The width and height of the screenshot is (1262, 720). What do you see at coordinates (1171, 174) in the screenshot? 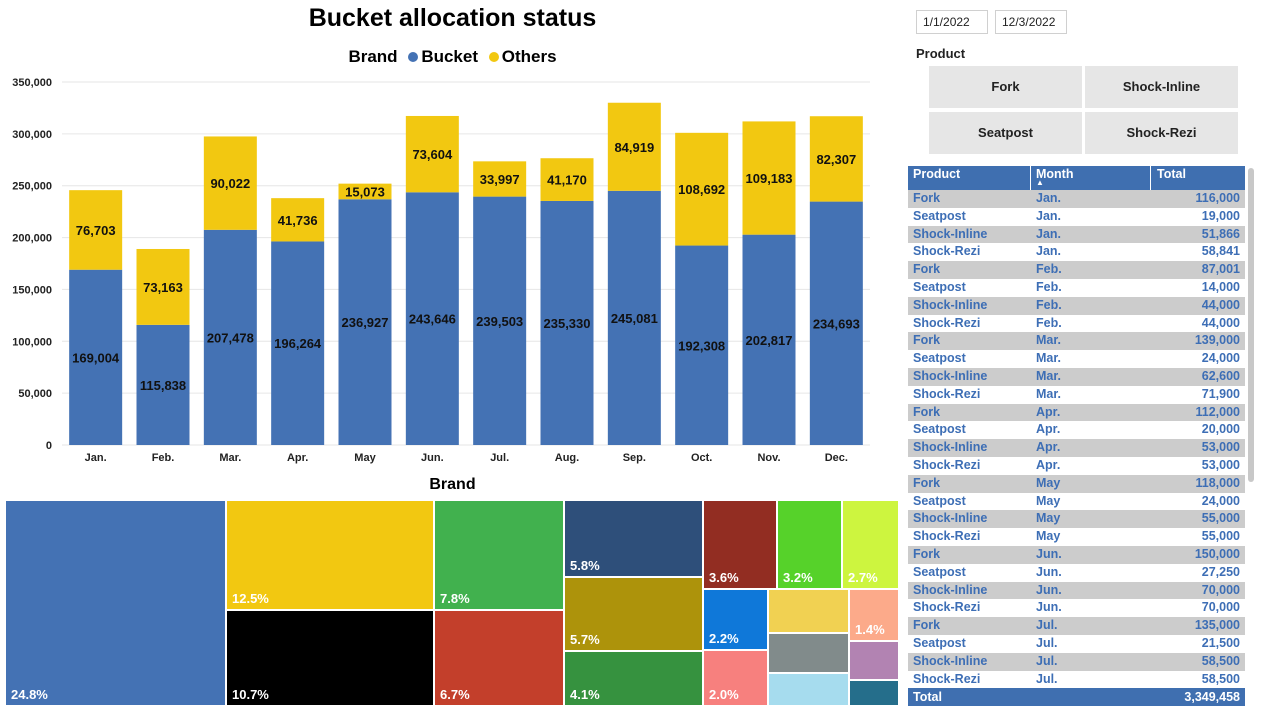
I see `column-header-total: Total` at bounding box center [1171, 174].